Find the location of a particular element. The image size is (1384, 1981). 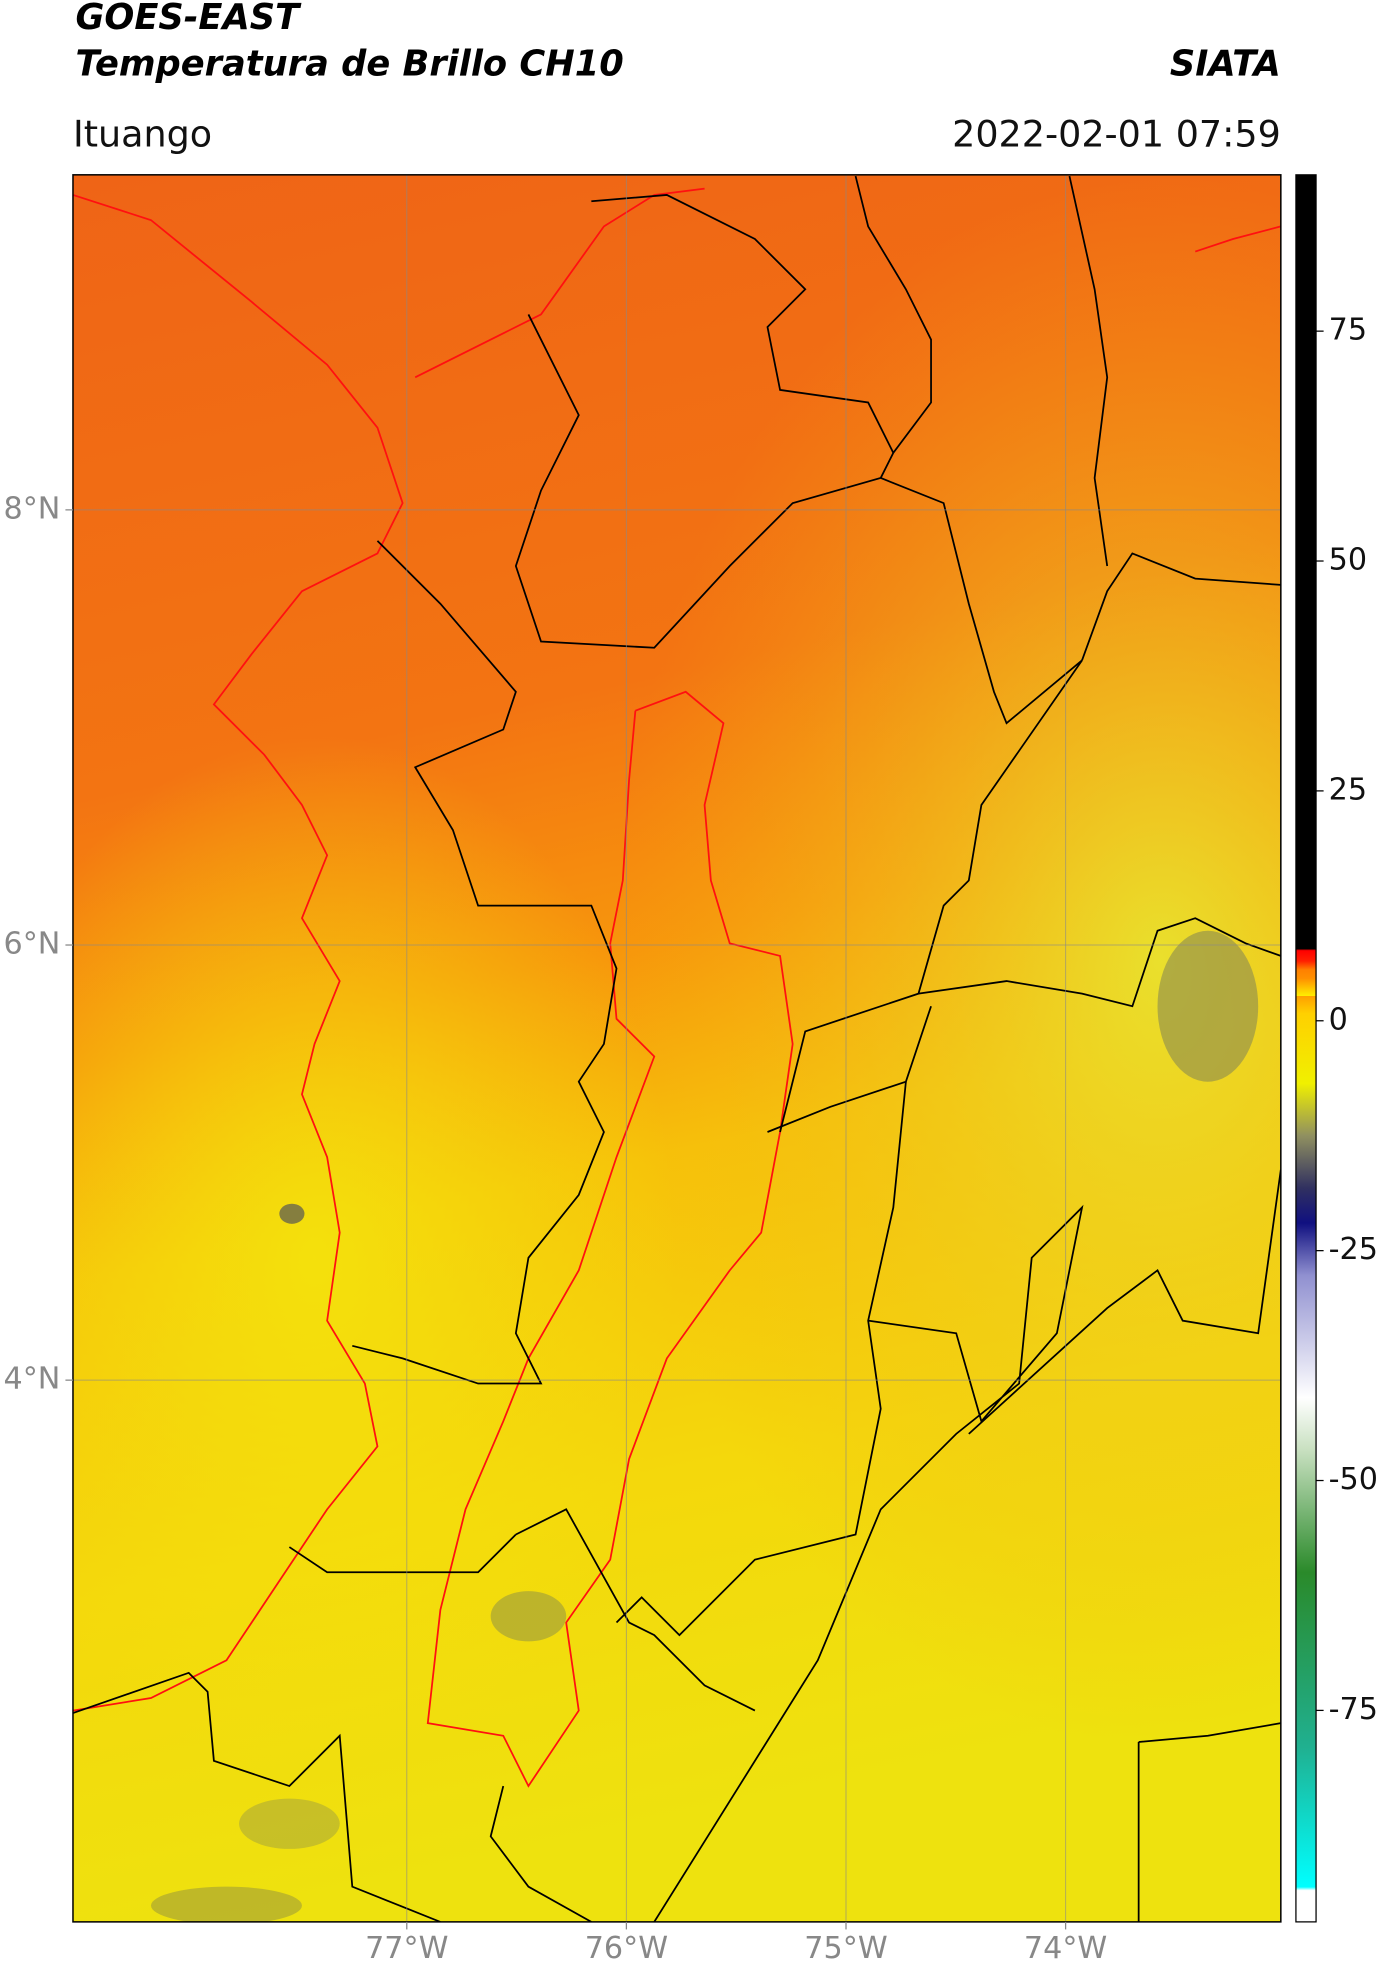

source: SIATA is located at coordinates (1225, 63).